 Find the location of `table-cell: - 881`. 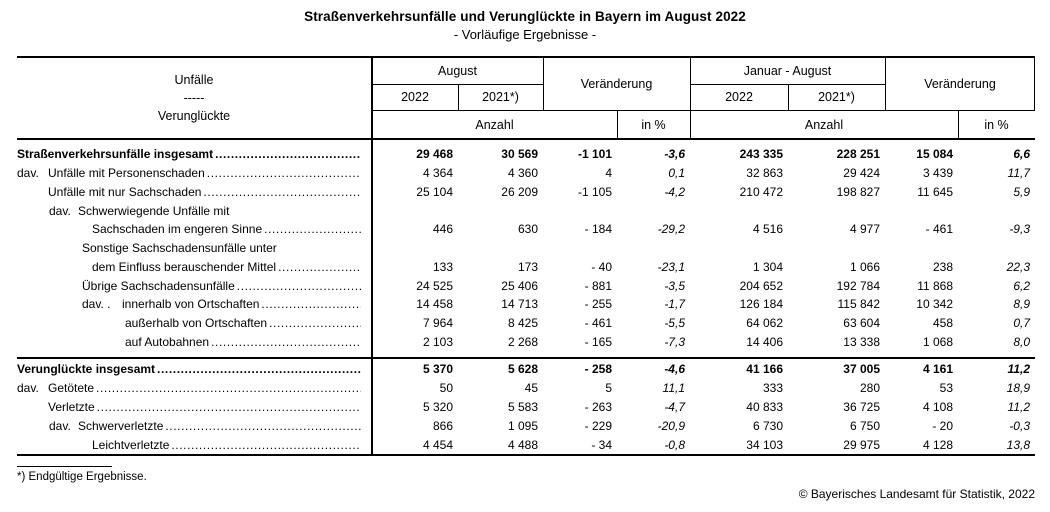

table-cell: - 881 is located at coordinates (598, 285).